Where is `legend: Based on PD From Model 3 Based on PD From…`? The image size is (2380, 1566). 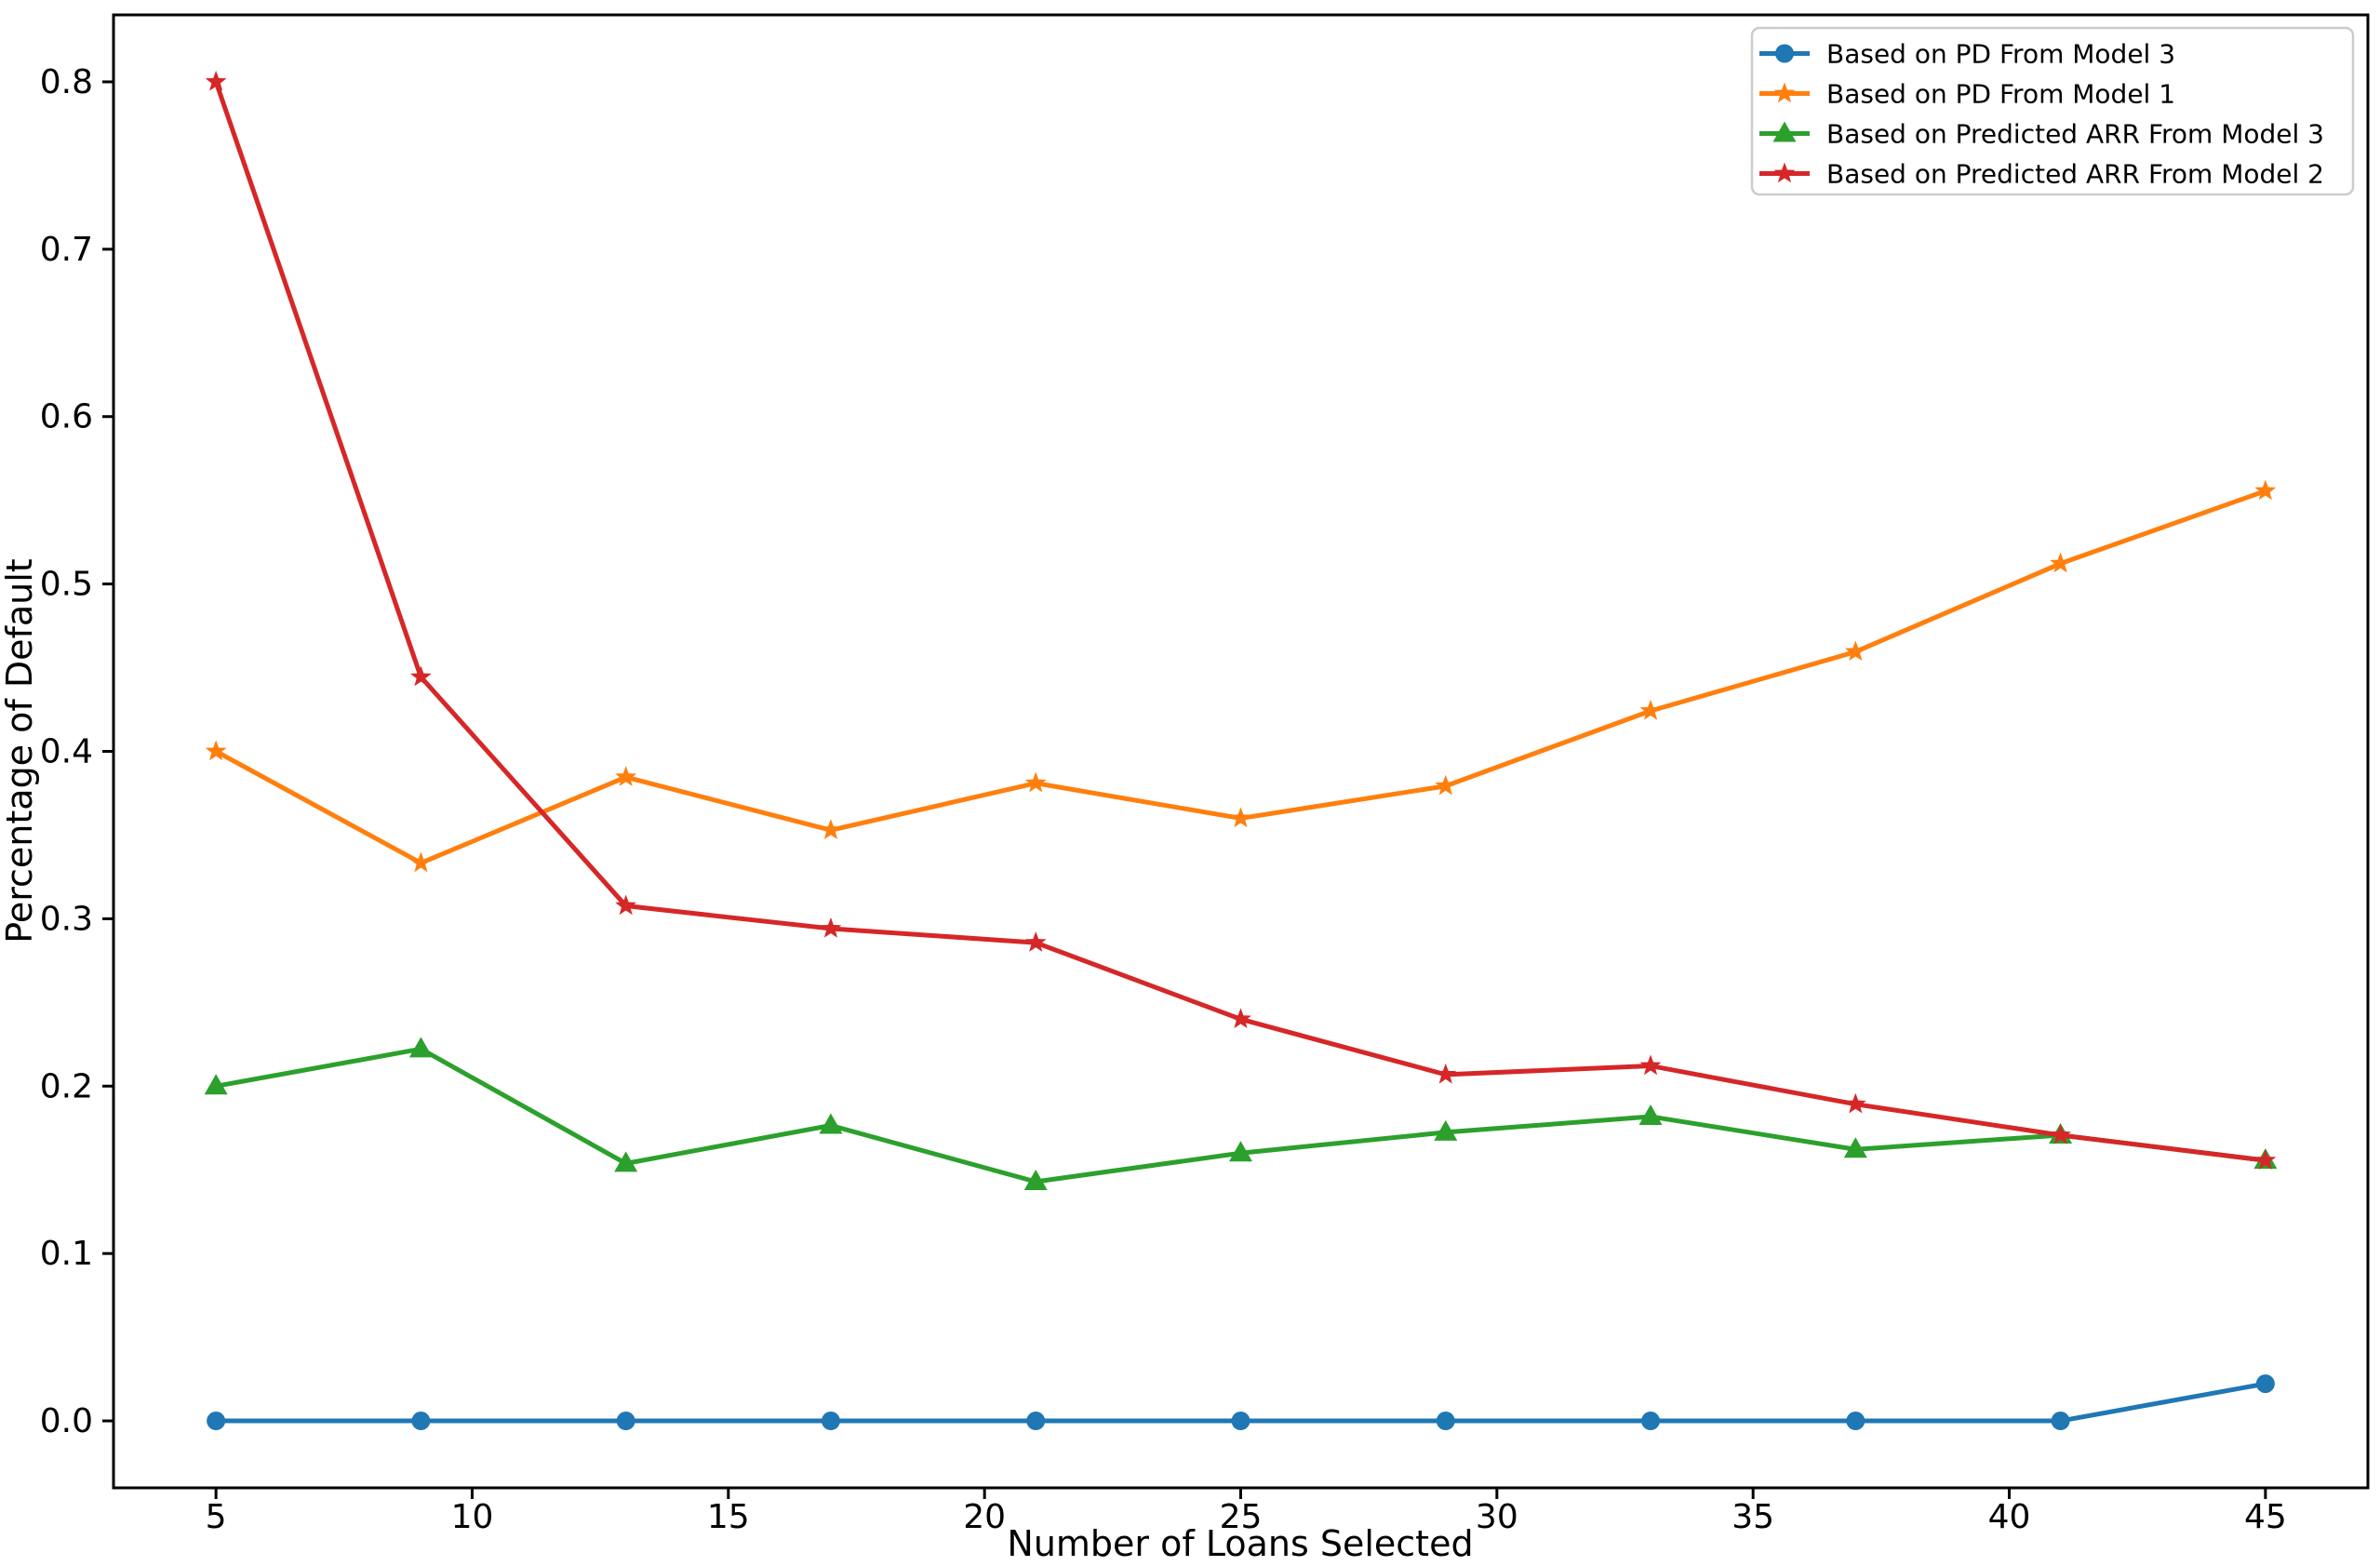 legend: Based on PD From Model 3 Based on PD From… is located at coordinates (2052, 111).